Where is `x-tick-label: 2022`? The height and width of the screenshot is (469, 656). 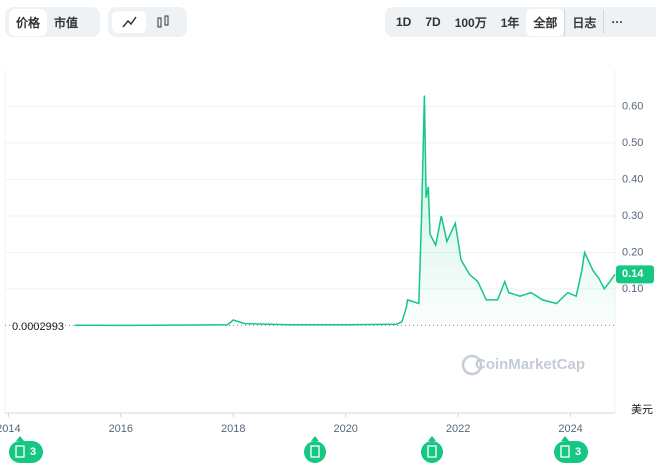 x-tick-label: 2022 is located at coordinates (458, 429).